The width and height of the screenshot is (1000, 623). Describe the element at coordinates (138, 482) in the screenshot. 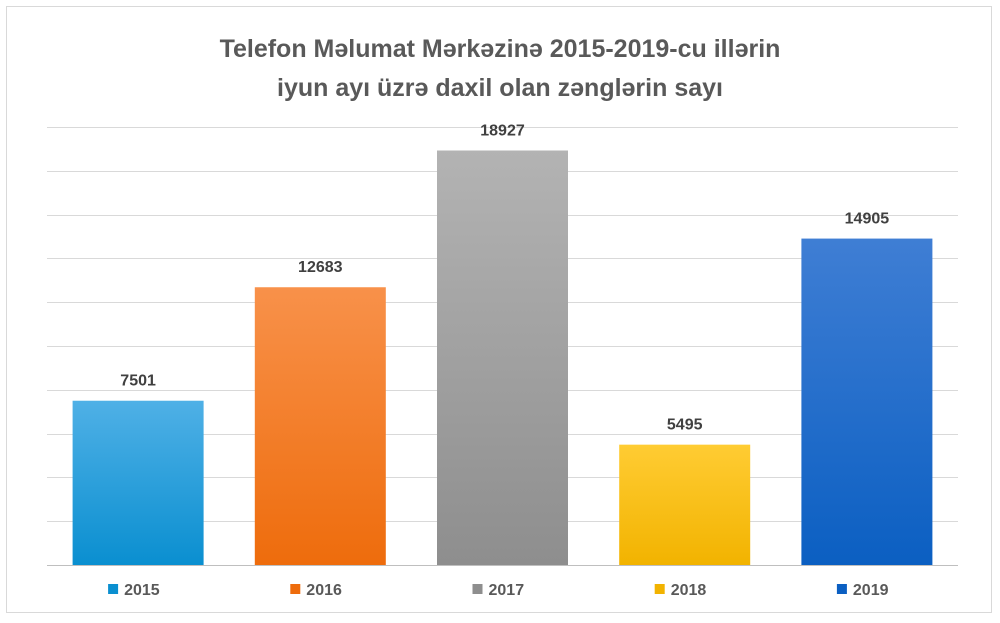

I see `bar-2015` at that location.